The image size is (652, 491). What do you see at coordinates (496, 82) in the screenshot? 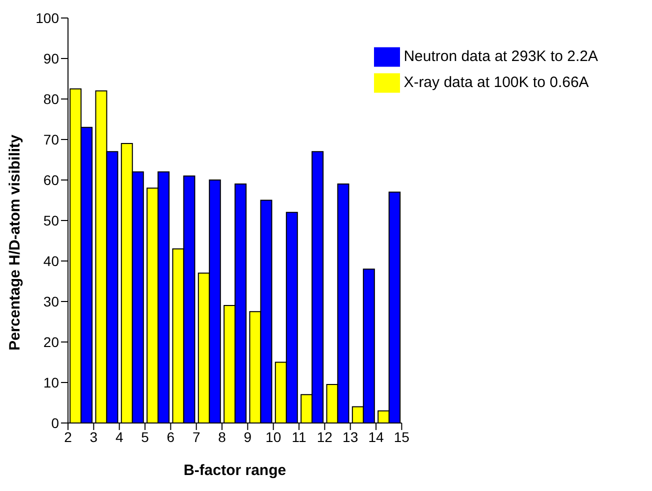
I see `legend-label: X-ray data at 100K to 0.66A` at bounding box center [496, 82].